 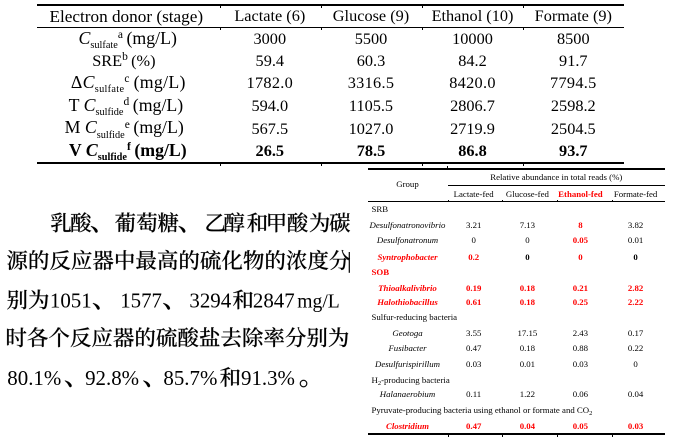 I want to click on svg-text: 2847, so click(x=274, y=301).